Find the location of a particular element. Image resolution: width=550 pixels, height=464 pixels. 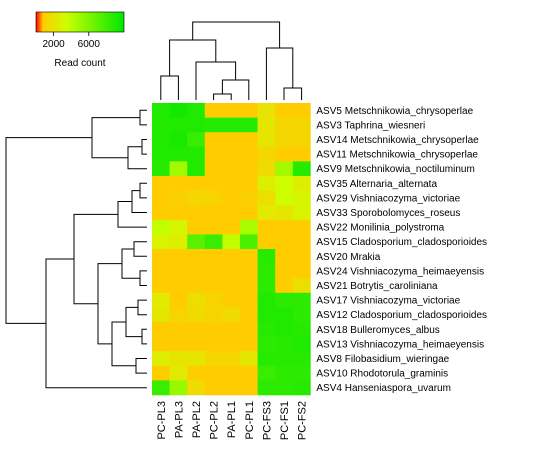

column-label: PA-PL3 is located at coordinates (179, 419).